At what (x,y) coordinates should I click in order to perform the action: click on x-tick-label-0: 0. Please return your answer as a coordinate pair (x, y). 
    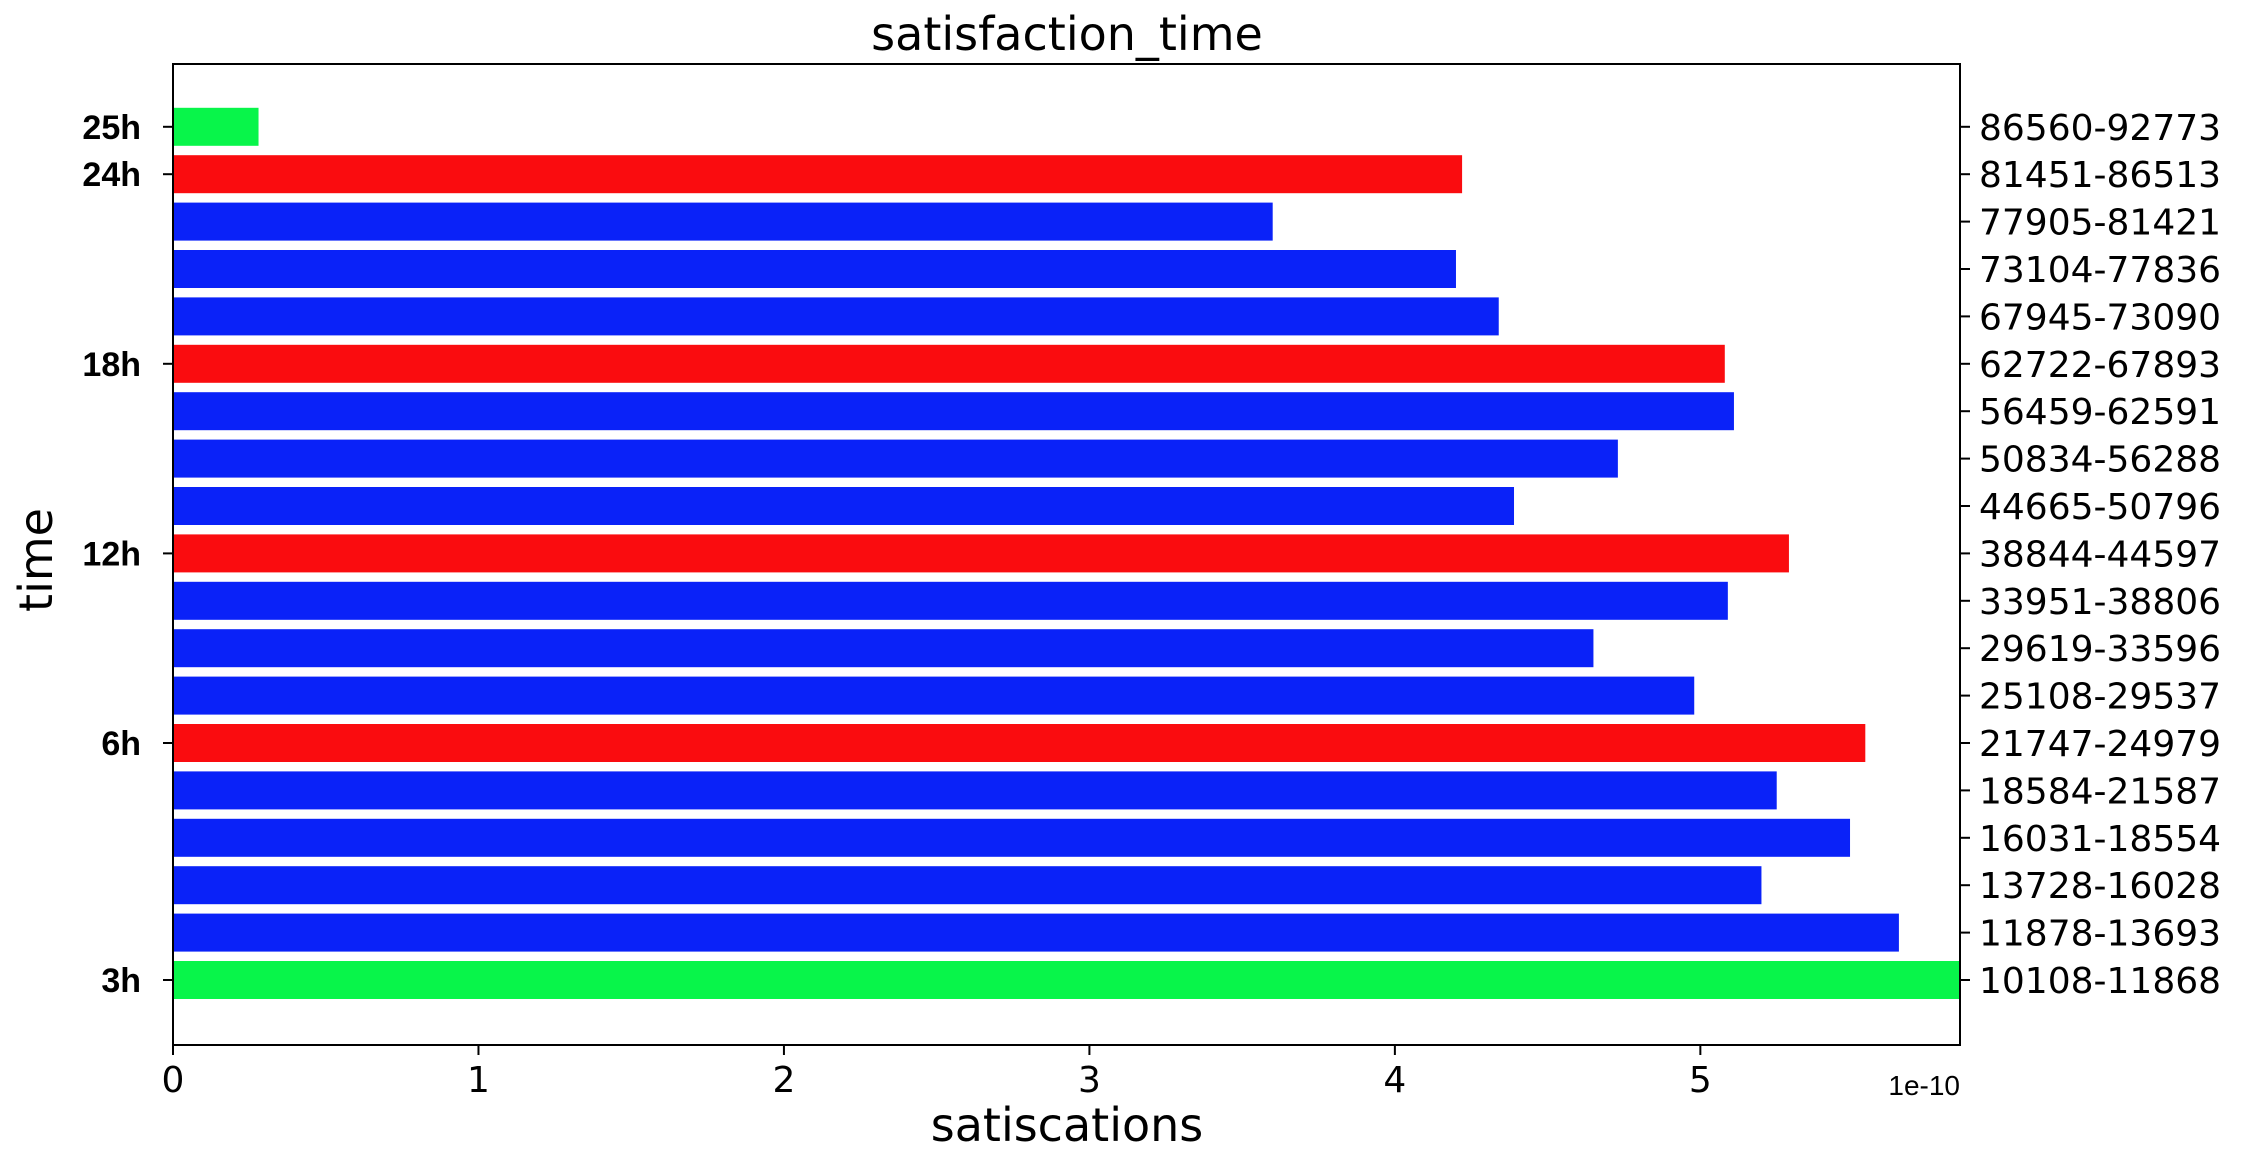
    Looking at the image, I should click on (173, 1080).